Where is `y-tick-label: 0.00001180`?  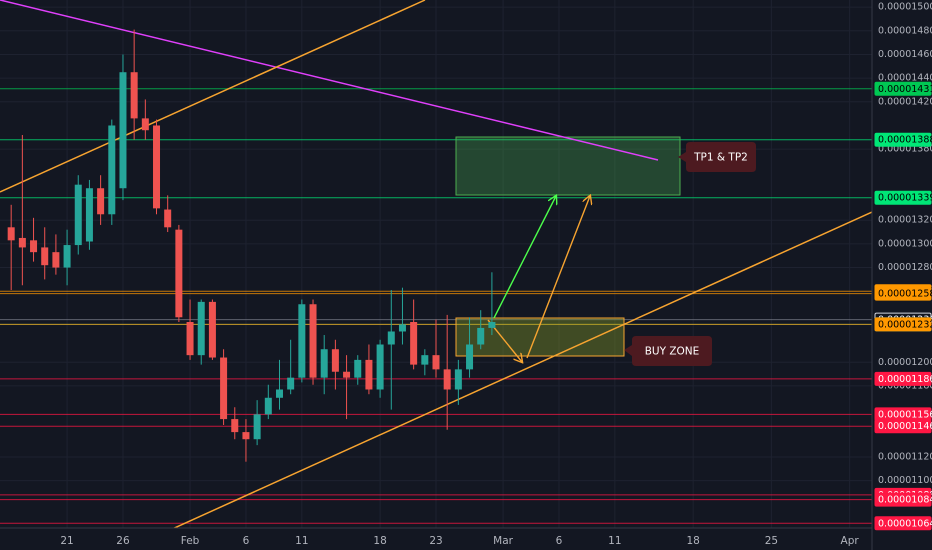
y-tick-label: 0.00001180 is located at coordinates (905, 385).